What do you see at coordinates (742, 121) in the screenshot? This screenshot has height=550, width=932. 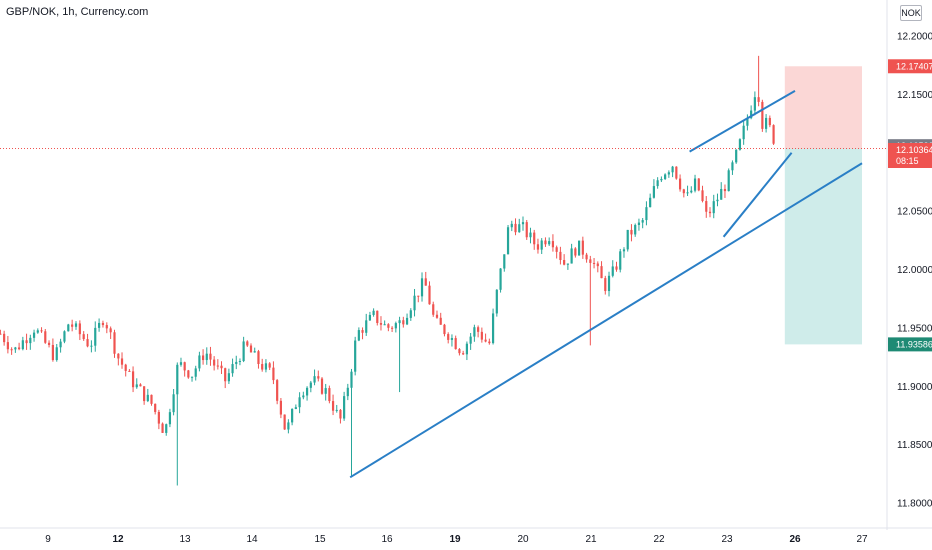 I see `wedge-upper` at bounding box center [742, 121].